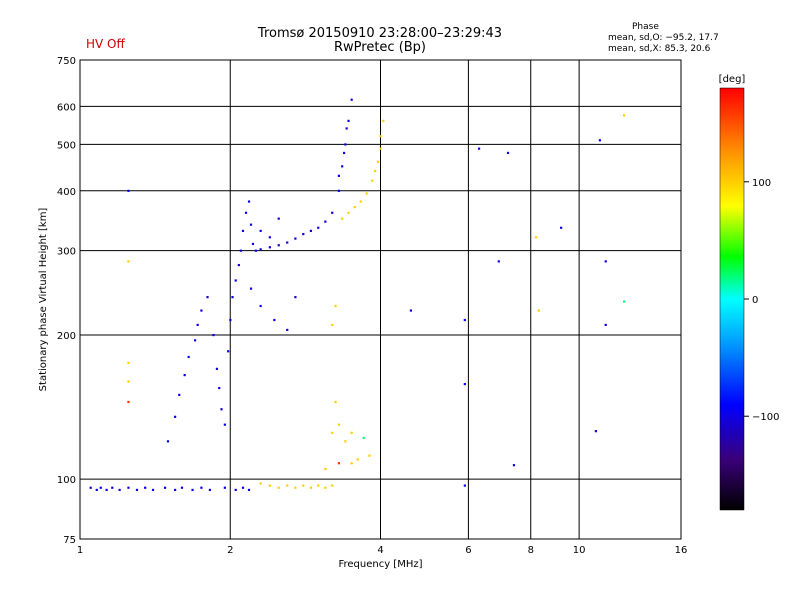 This screenshot has width=800, height=600. I want to click on y-tick-label: 300, so click(66, 252).